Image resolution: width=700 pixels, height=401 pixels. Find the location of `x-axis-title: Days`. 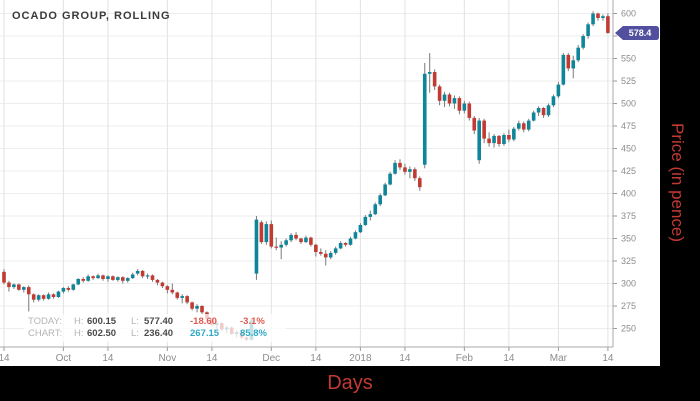

x-axis-title: Days is located at coordinates (350, 383).